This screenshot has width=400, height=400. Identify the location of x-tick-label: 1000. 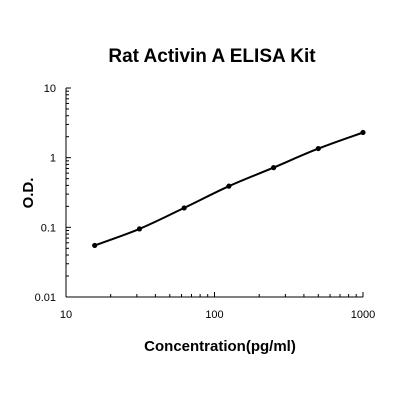
(363, 315).